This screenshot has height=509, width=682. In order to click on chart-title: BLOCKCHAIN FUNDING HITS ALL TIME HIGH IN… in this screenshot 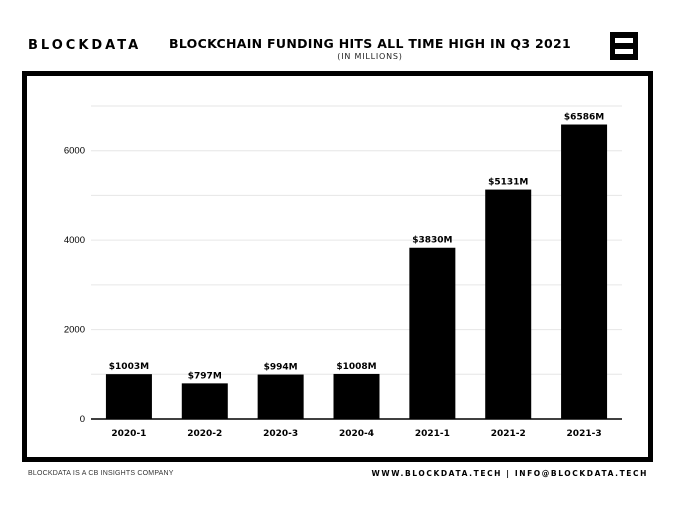, I will do `click(370, 43)`.